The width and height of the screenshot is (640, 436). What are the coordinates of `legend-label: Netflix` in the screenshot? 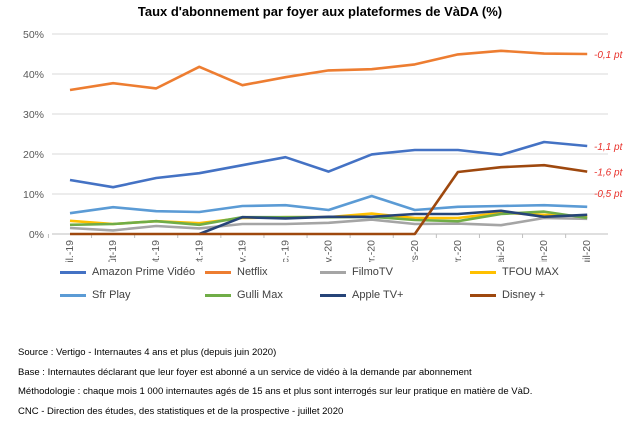 It's located at (252, 272).